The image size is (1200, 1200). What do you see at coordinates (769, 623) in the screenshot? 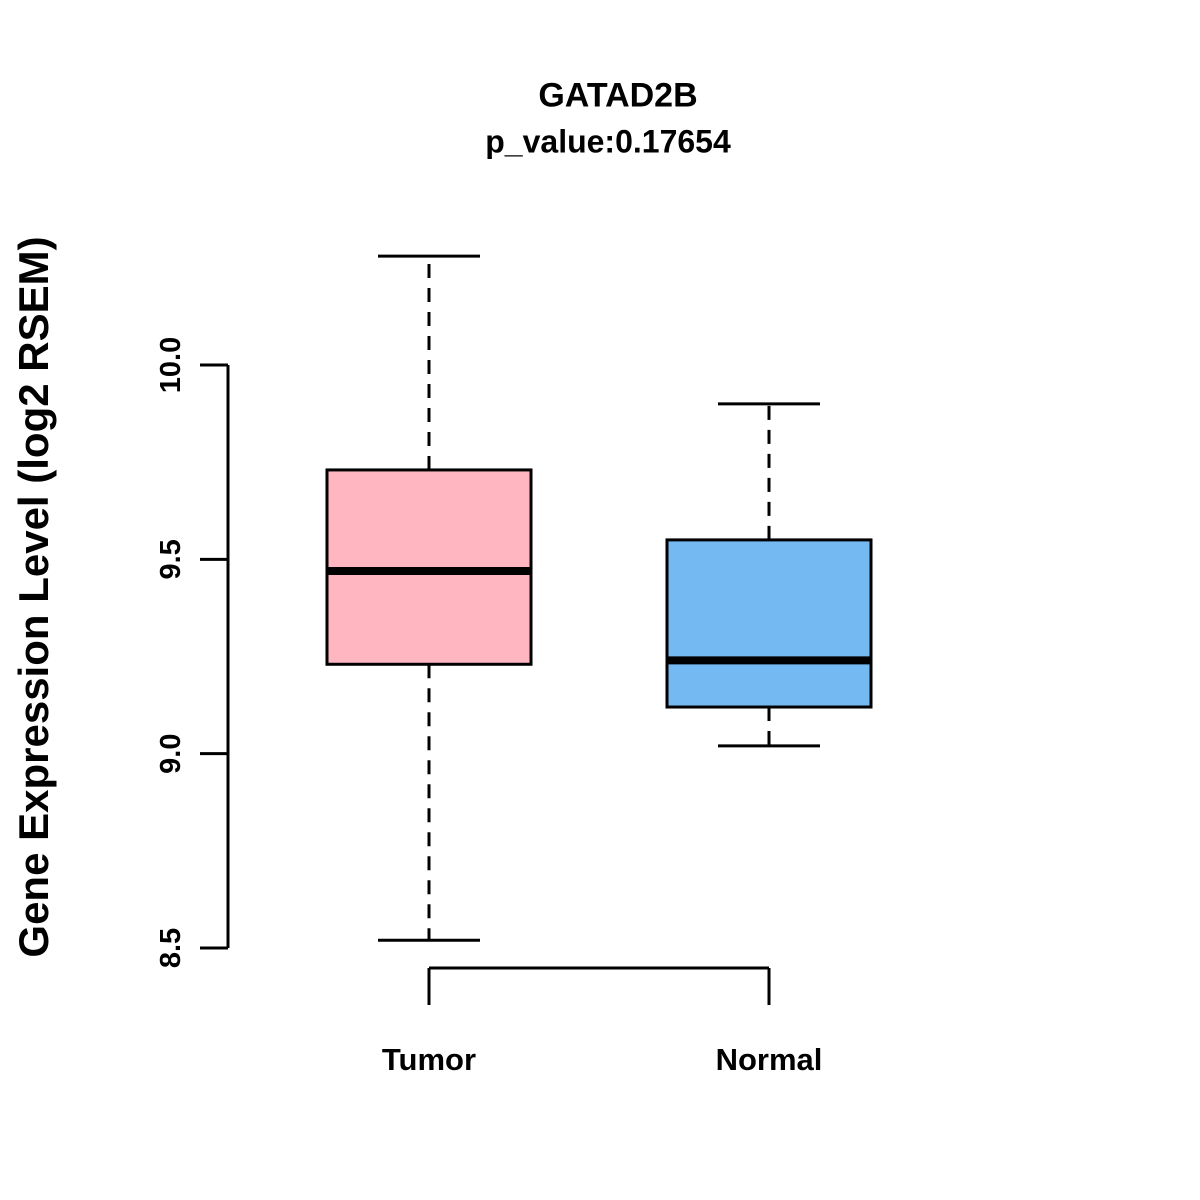
I see `box-normal` at bounding box center [769, 623].